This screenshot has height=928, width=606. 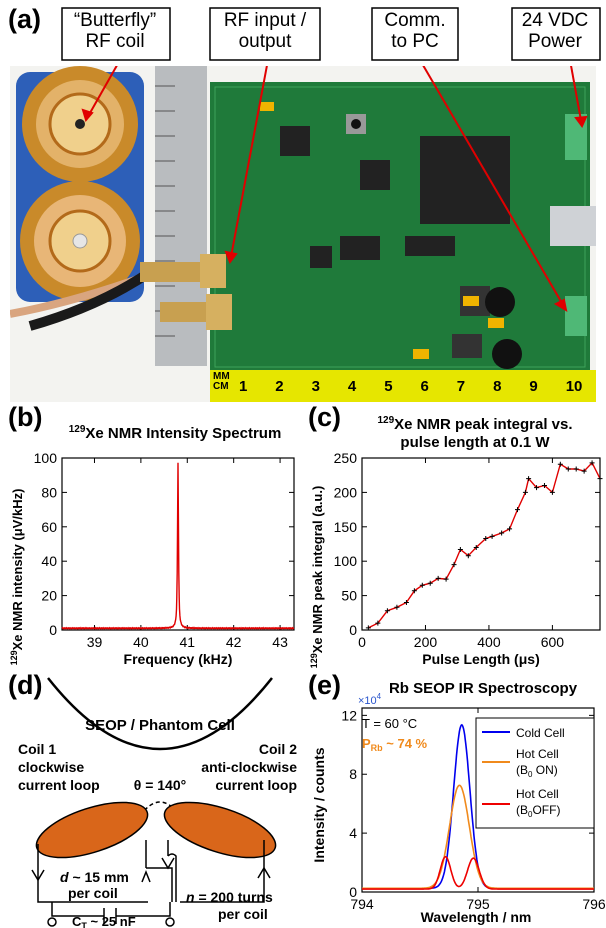 I want to click on callout-rf-io: RF input / output, so click(x=265, y=31).